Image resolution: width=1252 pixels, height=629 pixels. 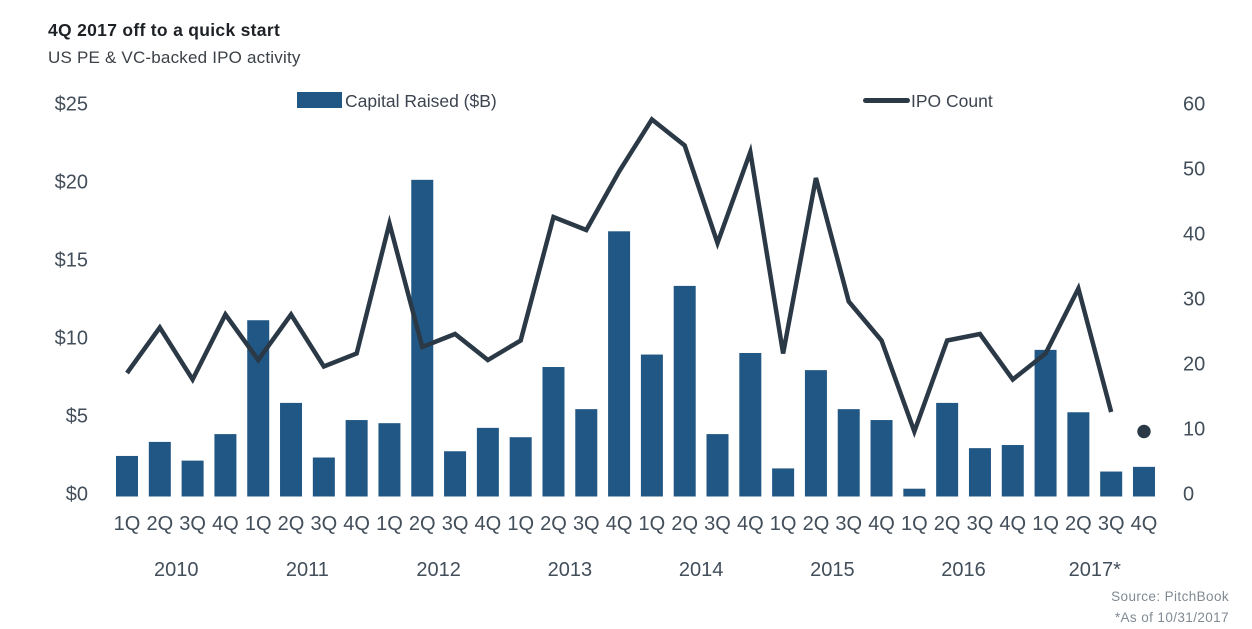 I want to click on right-axis-tick-60: 60, so click(x=1194, y=105).